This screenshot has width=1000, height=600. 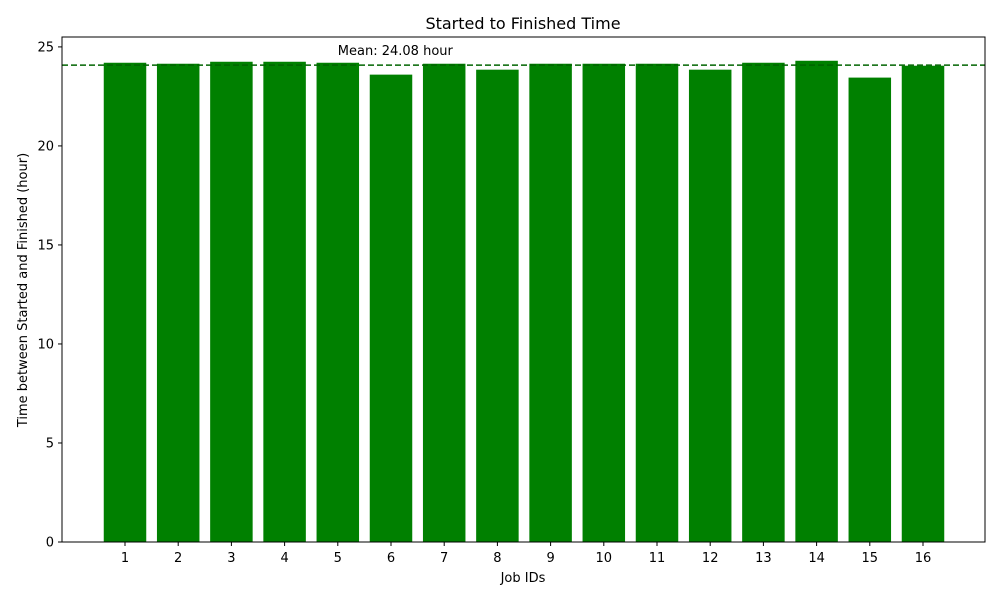 I want to click on x-tick-label: 10, so click(x=604, y=558).